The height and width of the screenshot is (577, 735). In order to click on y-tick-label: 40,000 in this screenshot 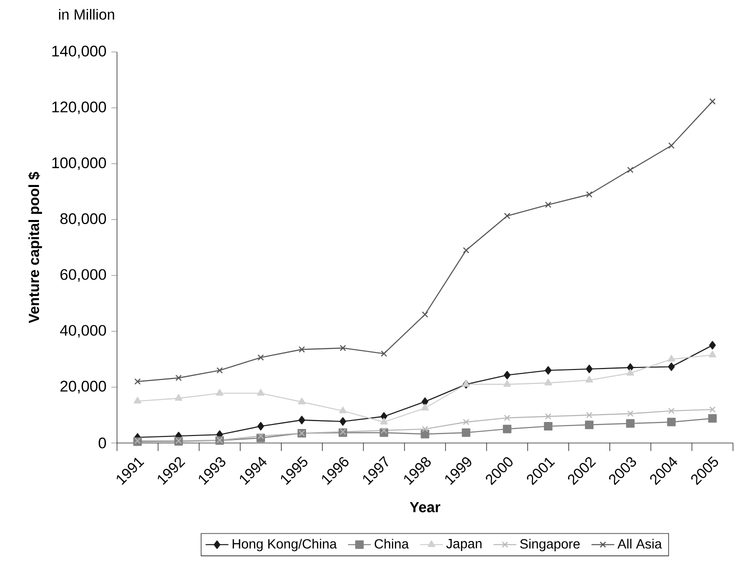, I will do `click(83, 331)`.